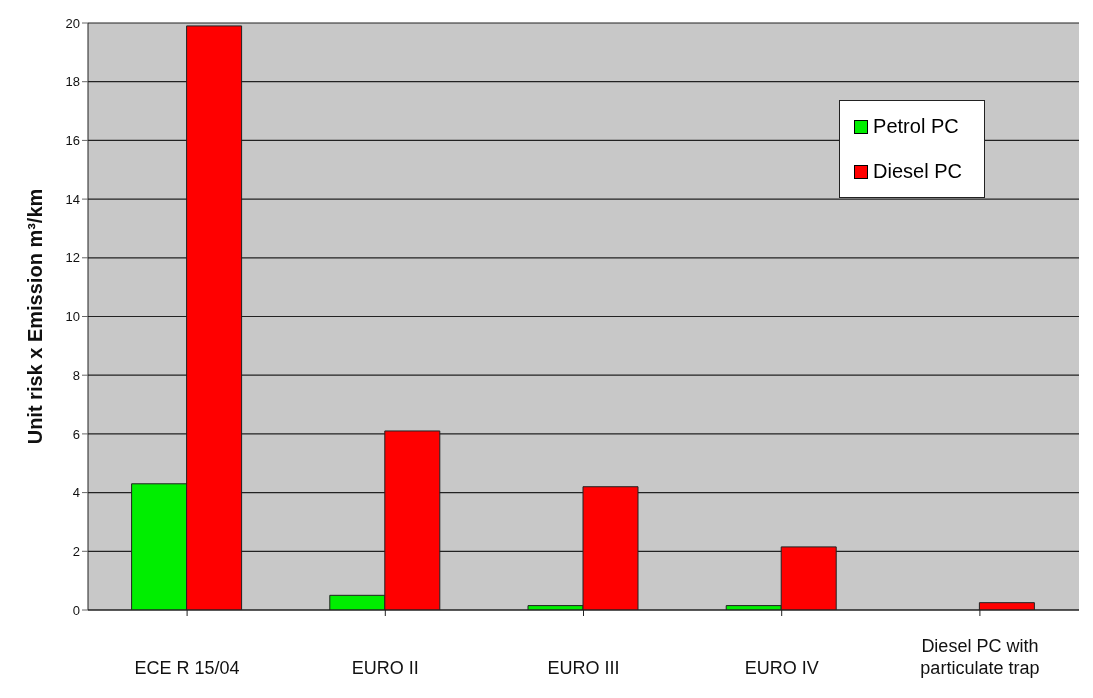 The height and width of the screenshot is (698, 1093). I want to click on x-tick-label: EURO IV, so click(781, 668).